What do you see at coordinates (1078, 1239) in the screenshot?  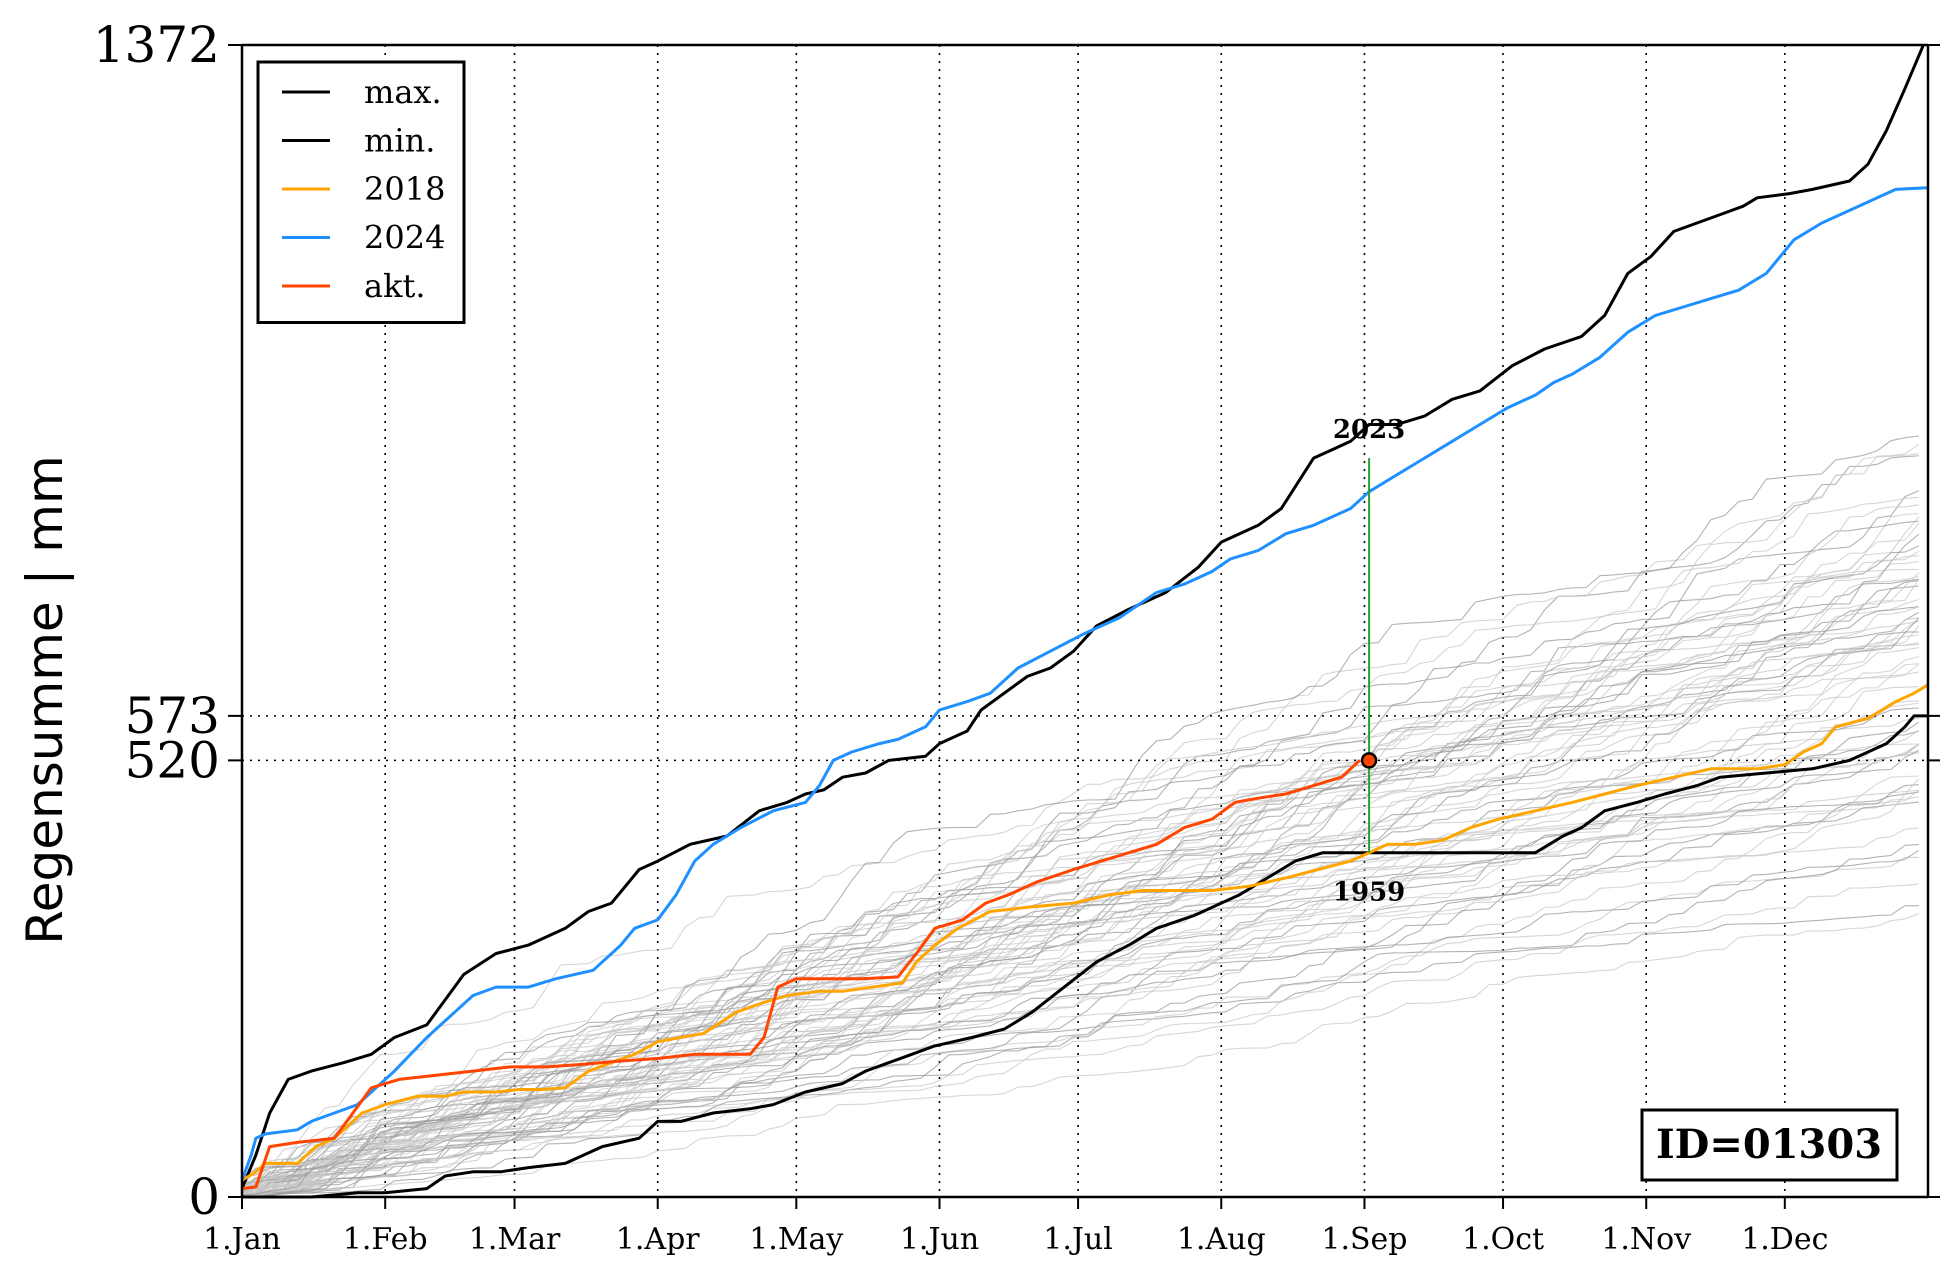 I see `x-tick-label: 1.Jul` at bounding box center [1078, 1239].